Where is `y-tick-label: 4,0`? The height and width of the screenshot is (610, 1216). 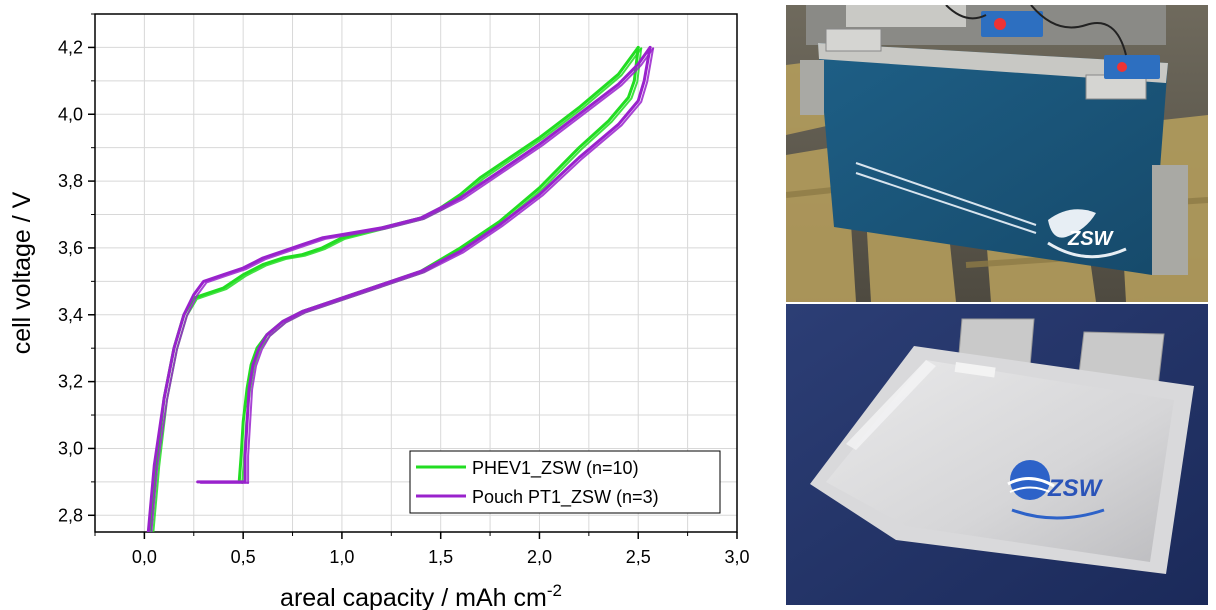 y-tick-label: 4,0 is located at coordinates (70, 114).